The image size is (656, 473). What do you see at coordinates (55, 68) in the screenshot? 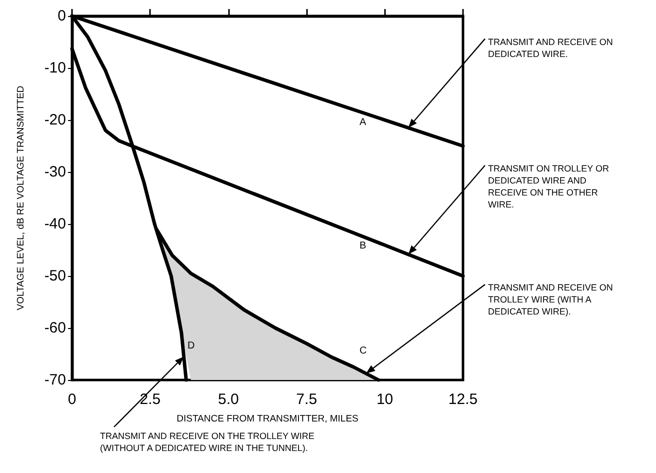
I see `y-tick-label: -10` at bounding box center [55, 68].